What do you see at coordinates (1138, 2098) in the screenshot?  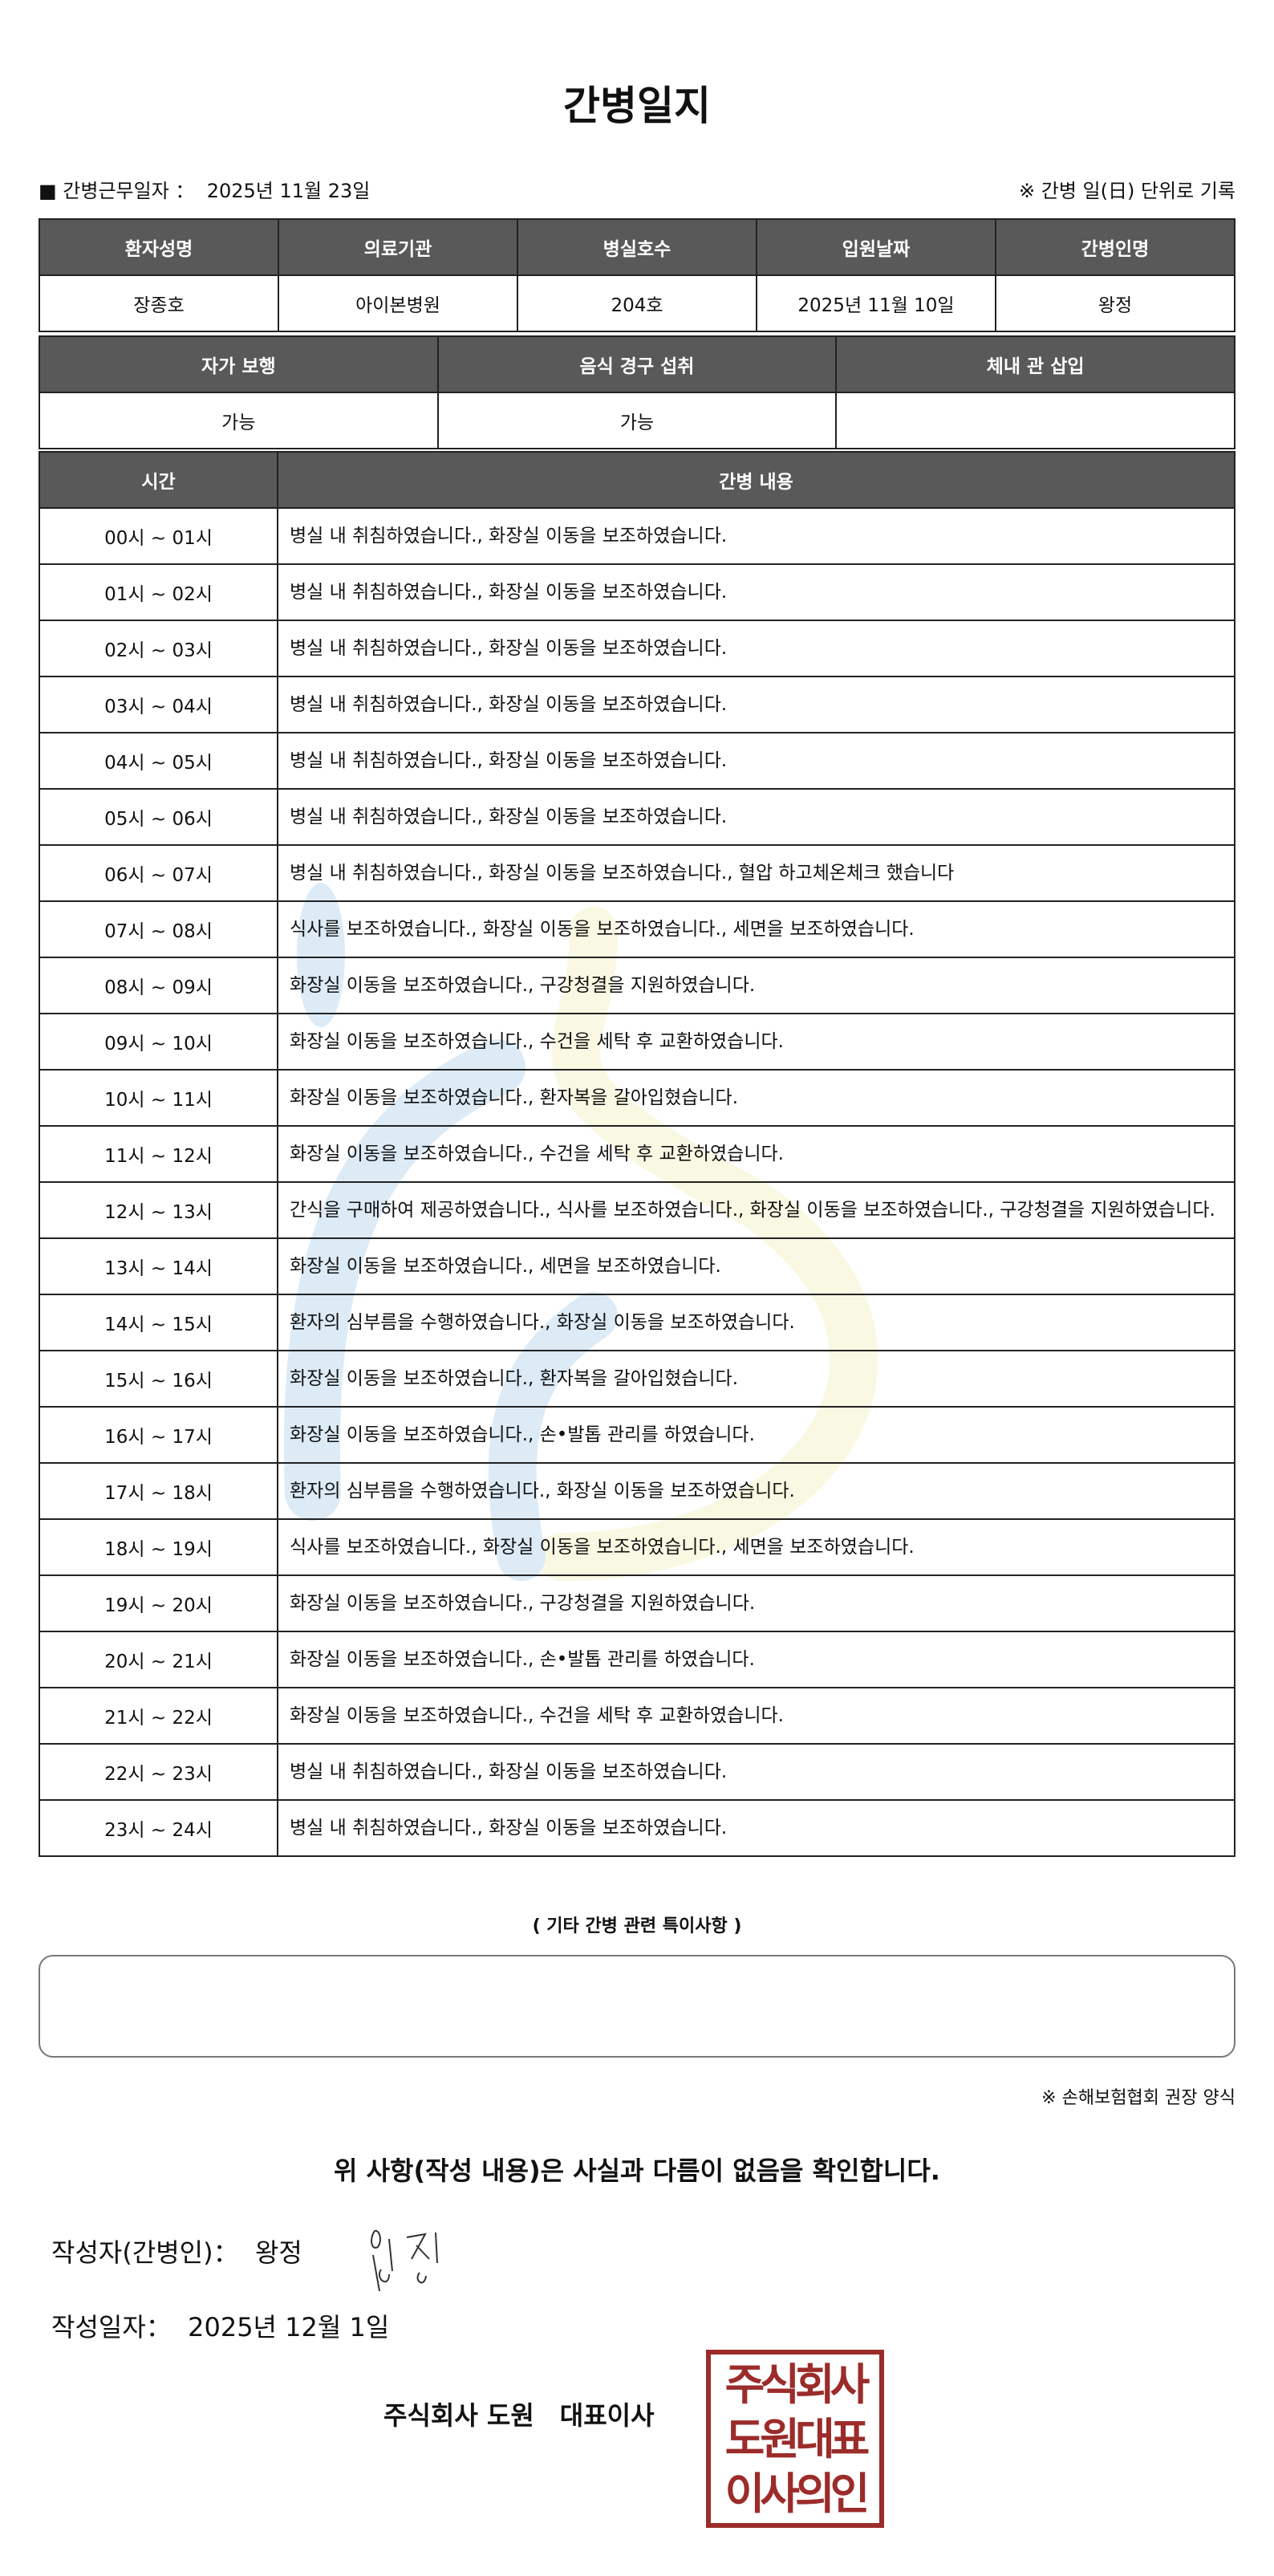 I see `form-note: ※ 손해보험협회 권장 양식` at bounding box center [1138, 2098].